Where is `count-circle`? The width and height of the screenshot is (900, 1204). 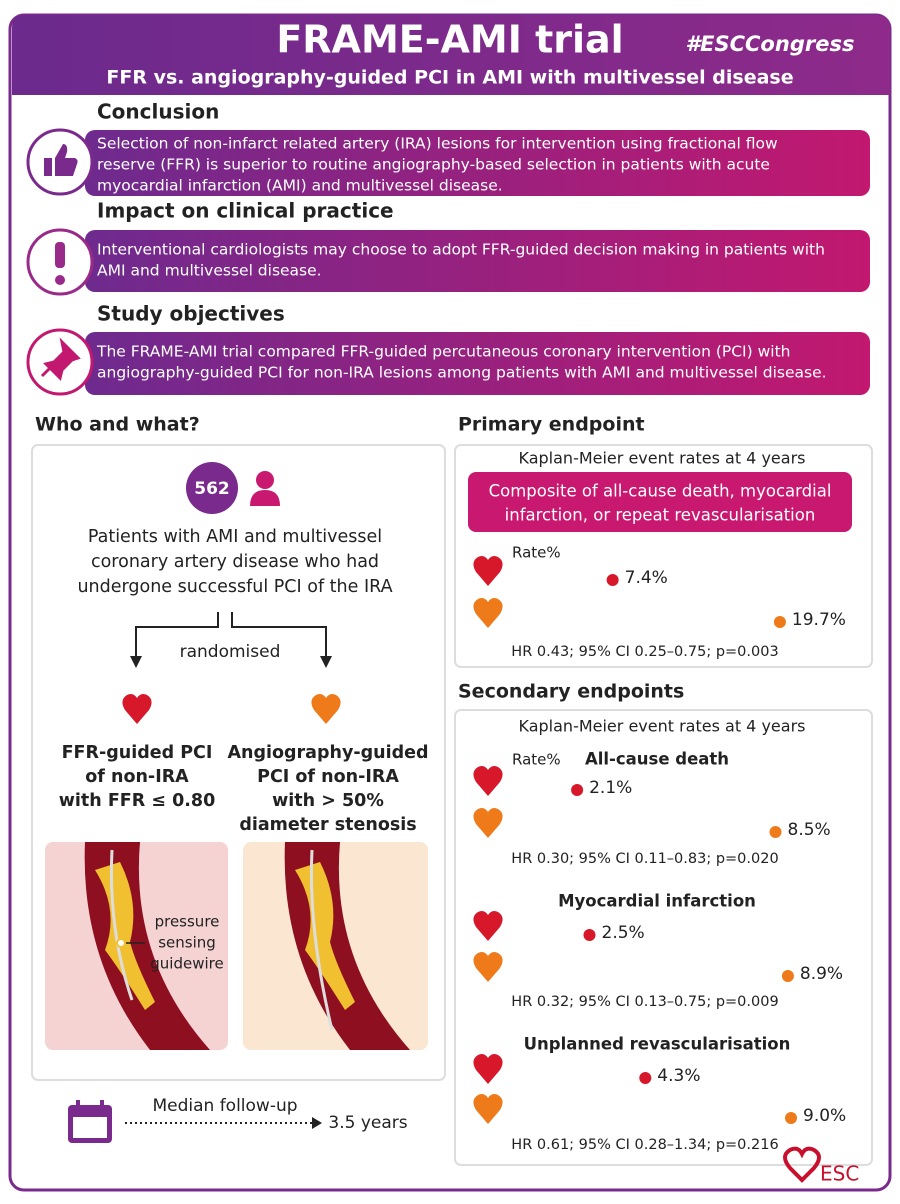 count-circle is located at coordinates (212, 488).